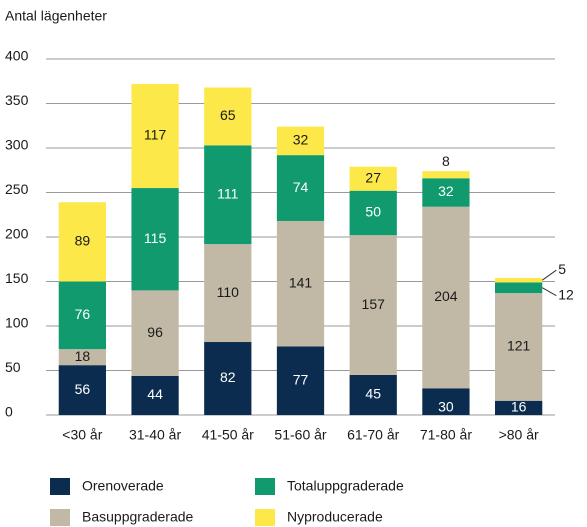 This screenshot has width=587, height=527. I want to click on data-label: 111, so click(227, 193).